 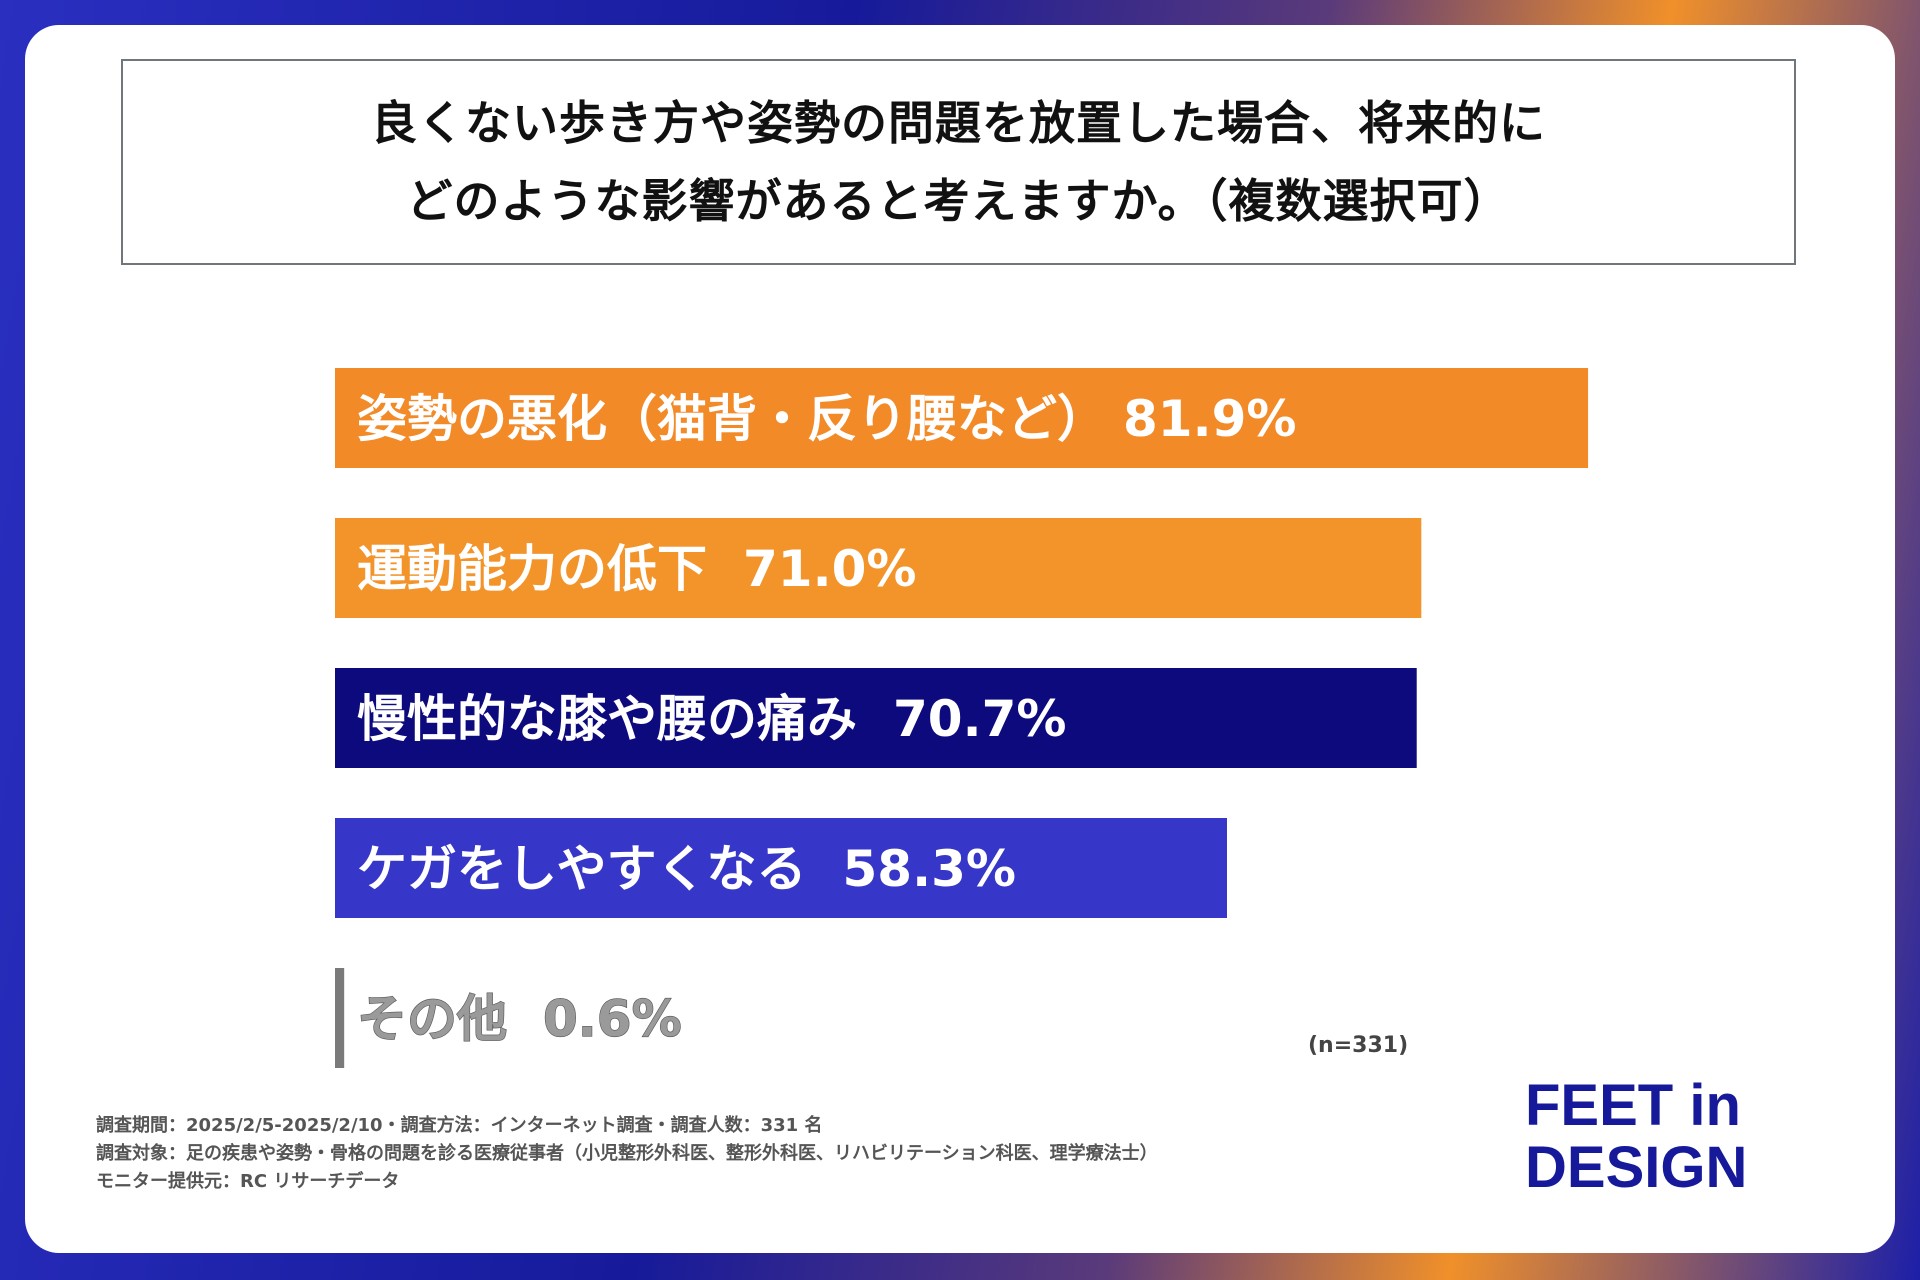 I want to click on bar-label-5: その他 0.6%, so click(x=519, y=1019).